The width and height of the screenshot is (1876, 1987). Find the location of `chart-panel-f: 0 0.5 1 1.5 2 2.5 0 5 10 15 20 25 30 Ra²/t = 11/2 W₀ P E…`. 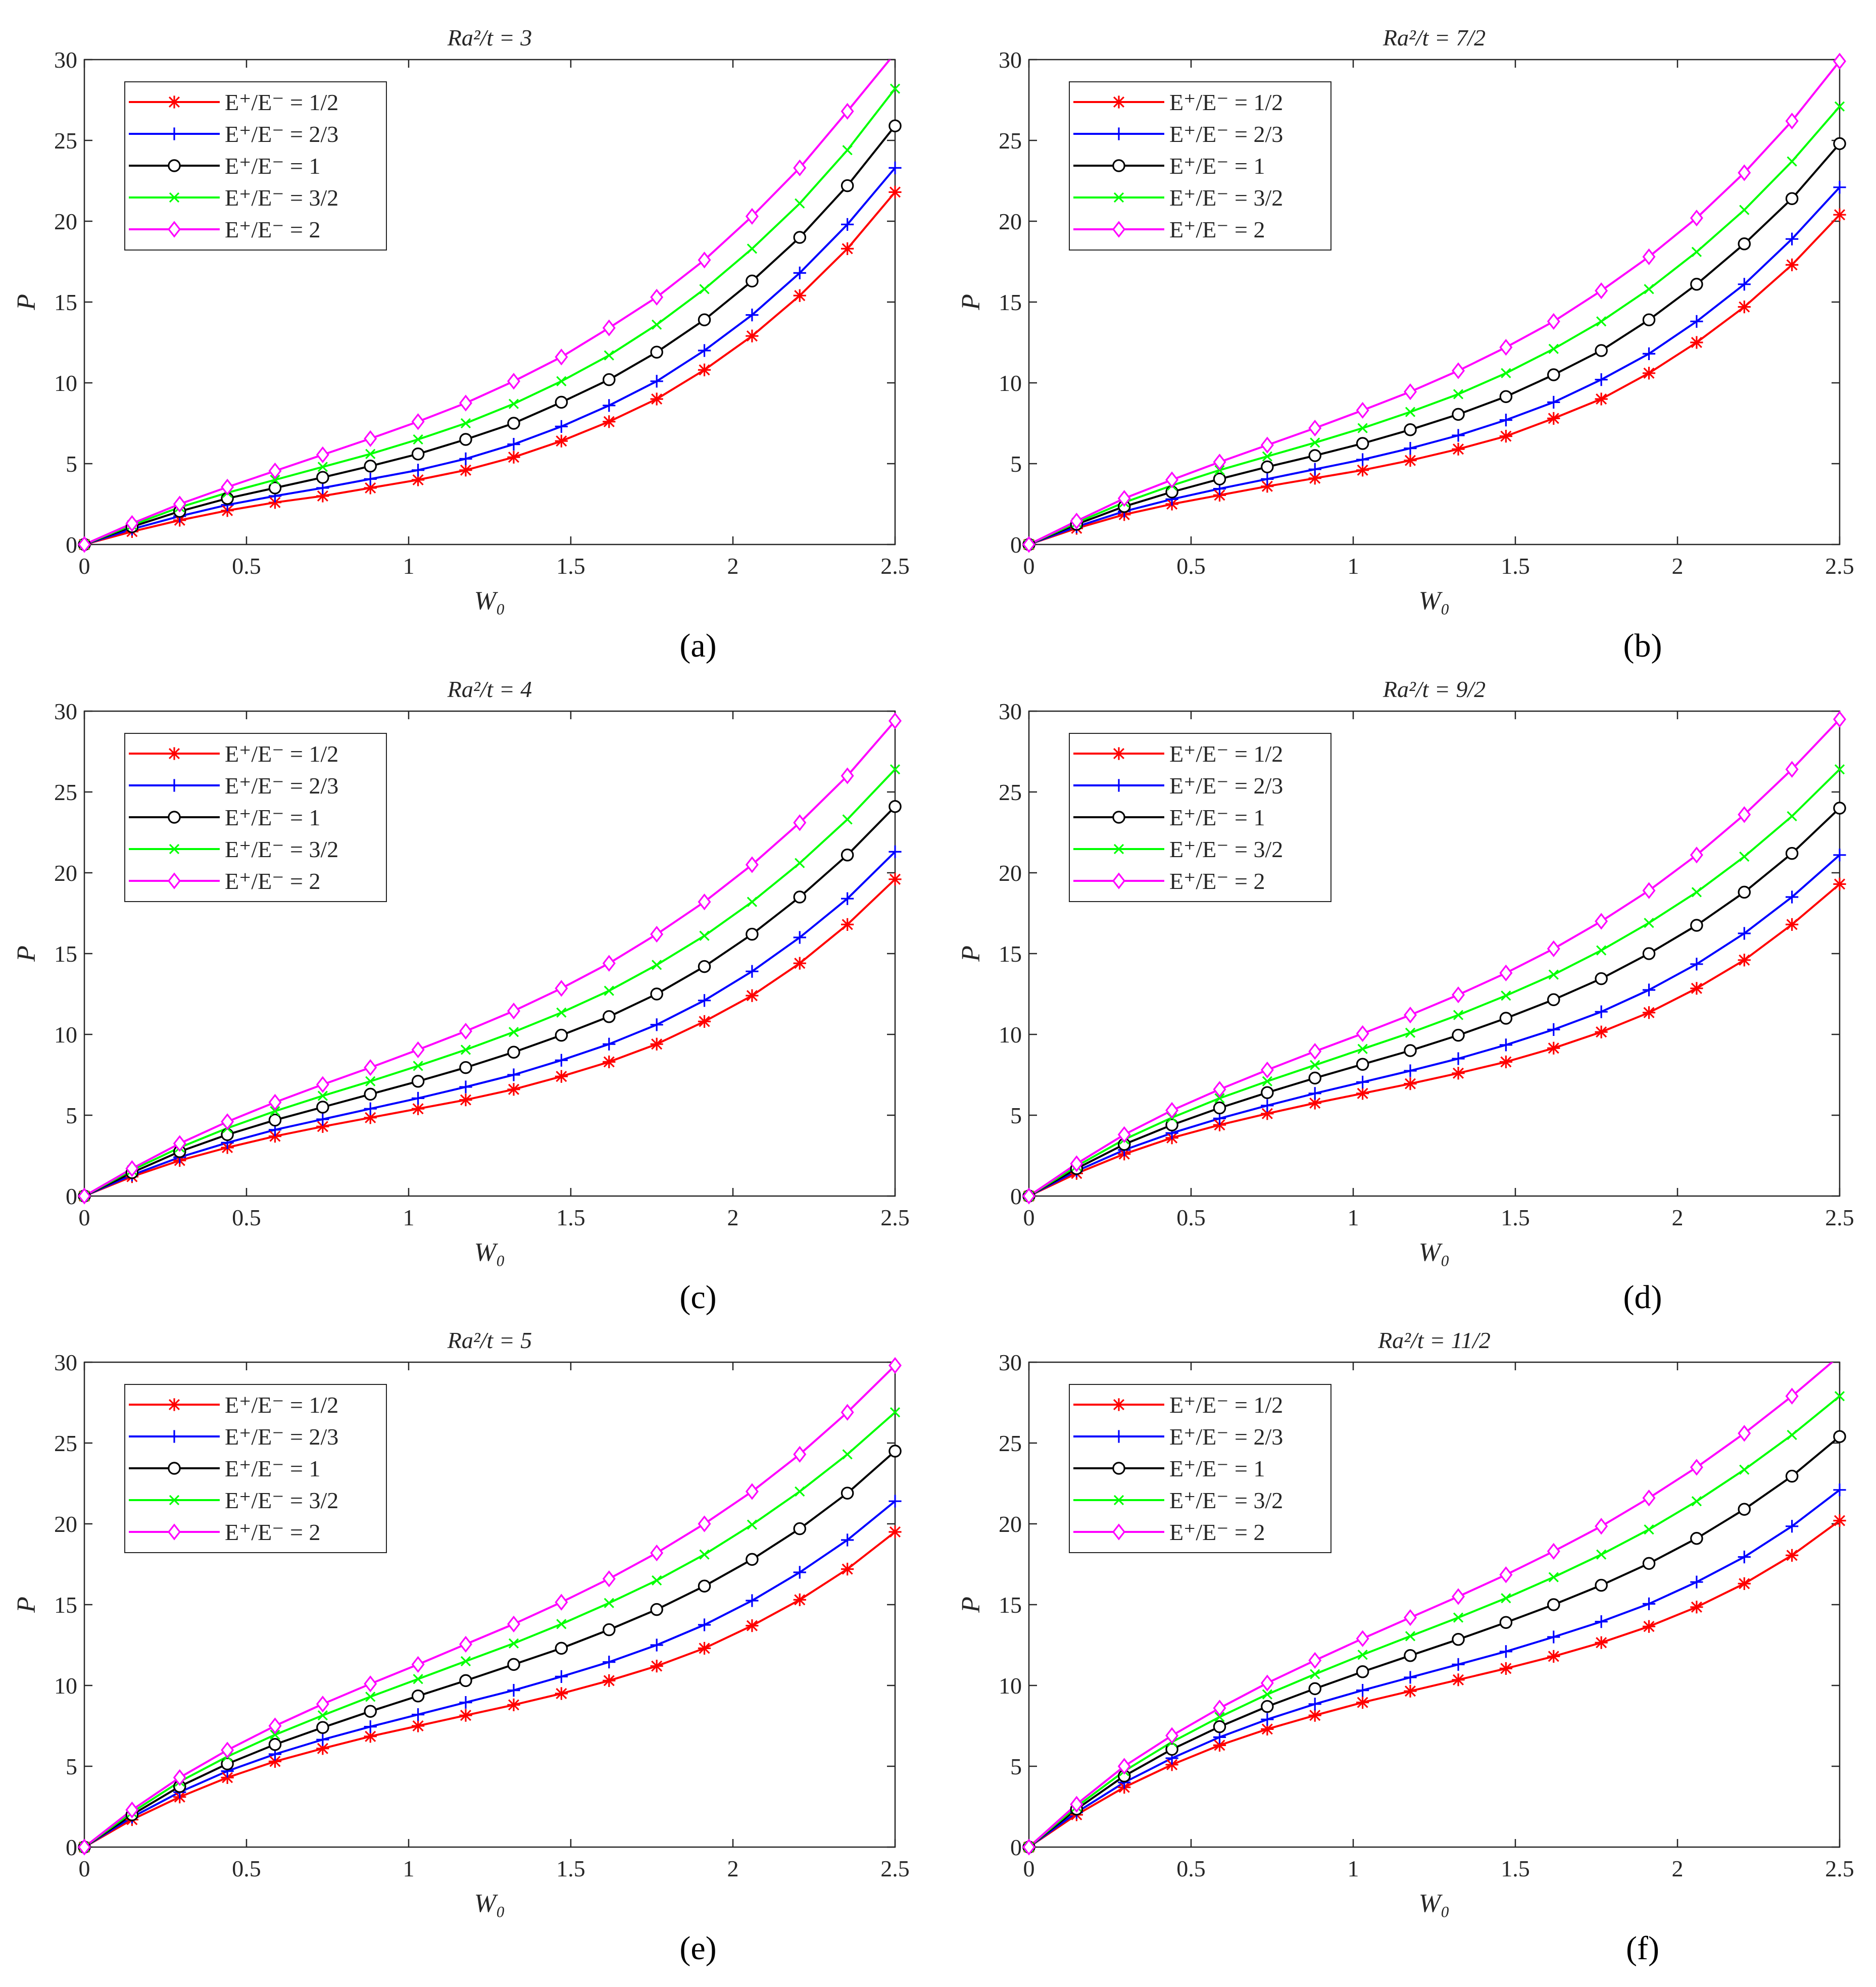

chart-panel-f: 0 0.5 1 1.5 2 2.5 0 5 10 15 20 25 30 Ra²/t = 11/2 W₀ P E… is located at coordinates (1405, 1622).